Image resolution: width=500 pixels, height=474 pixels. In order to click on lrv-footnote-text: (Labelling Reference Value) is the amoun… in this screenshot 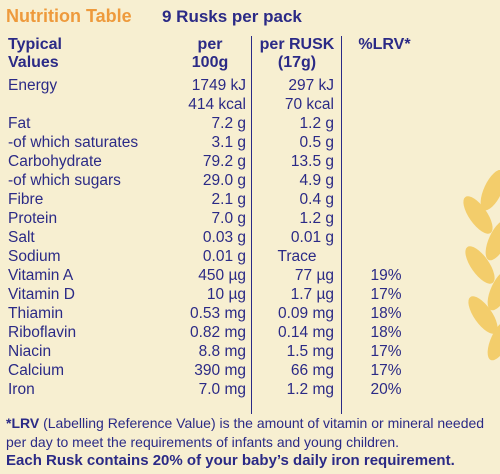, I will do `click(245, 432)`.